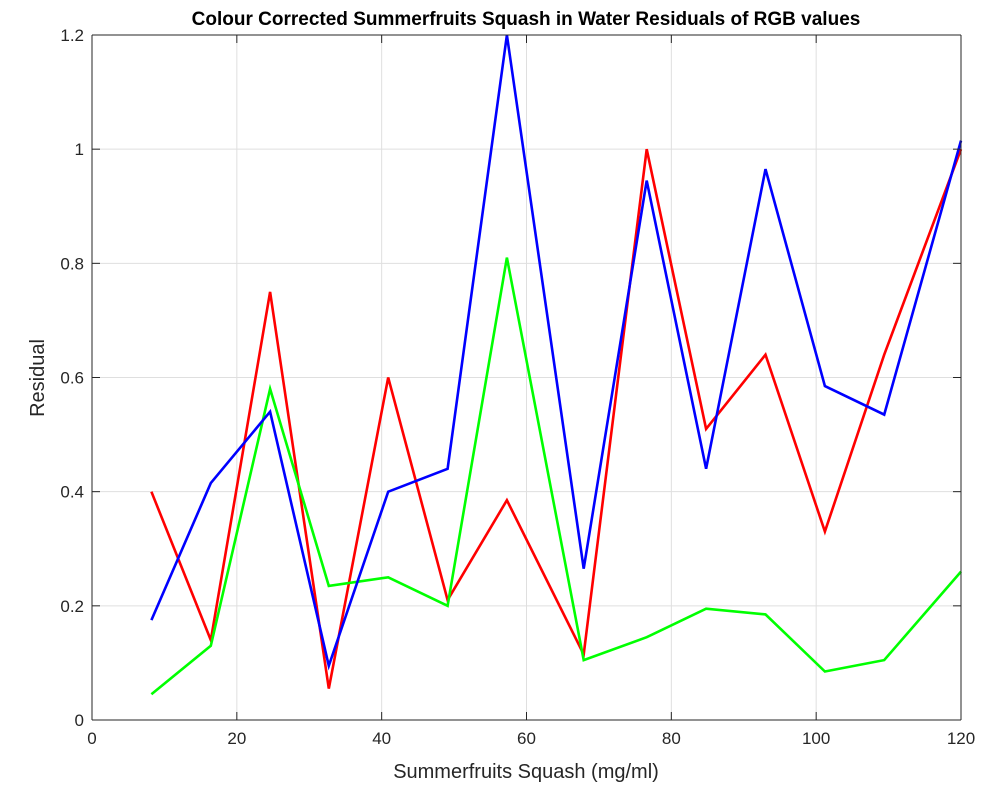 The image size is (1006, 796). I want to click on y-tick-label-4: 0.8, so click(72, 263).